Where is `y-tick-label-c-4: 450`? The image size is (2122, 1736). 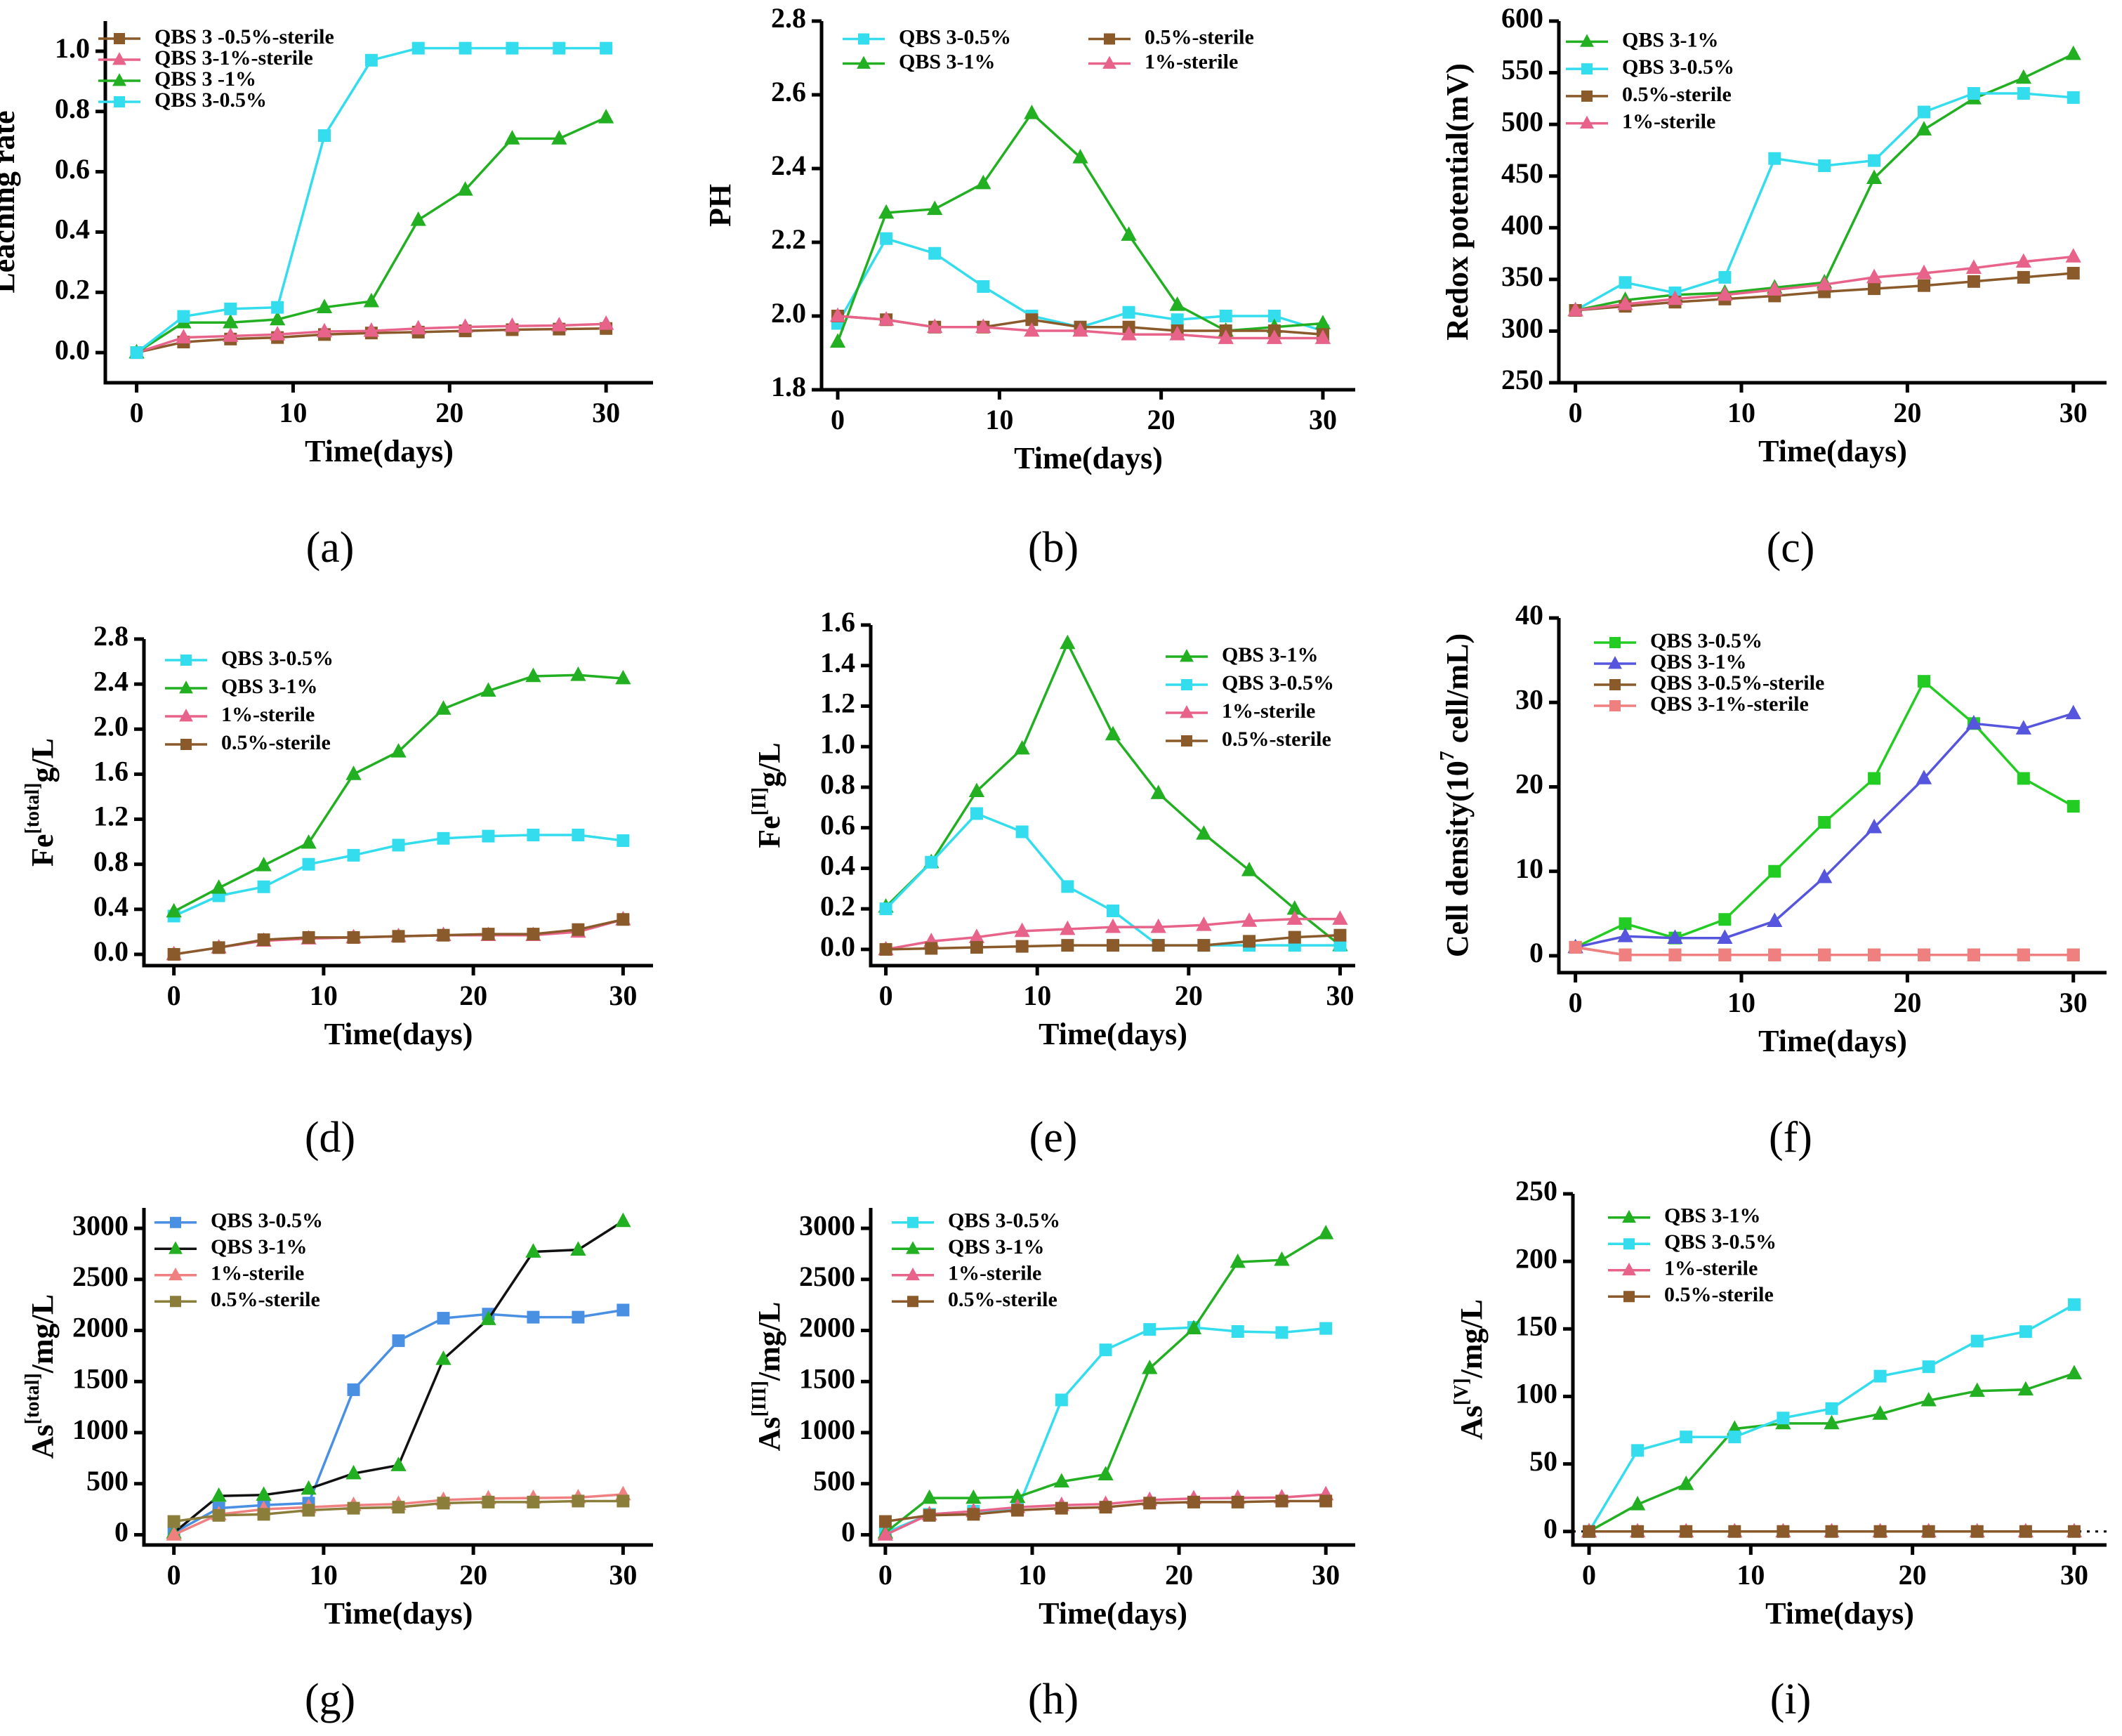 y-tick-label-c-4: 450 is located at coordinates (1522, 173).